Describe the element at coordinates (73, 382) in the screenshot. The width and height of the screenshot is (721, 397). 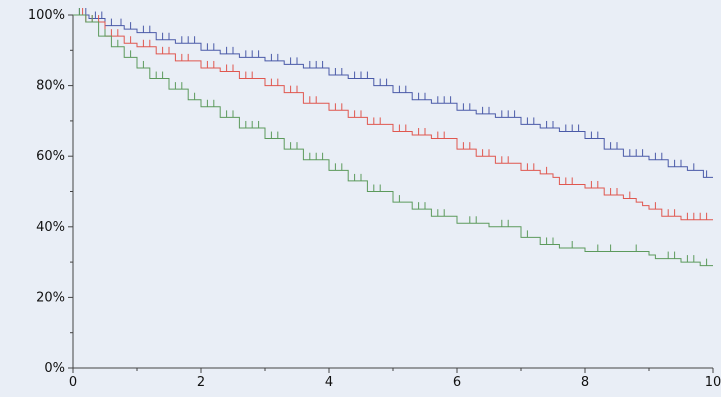
I see `x-tick-label: 0` at that location.